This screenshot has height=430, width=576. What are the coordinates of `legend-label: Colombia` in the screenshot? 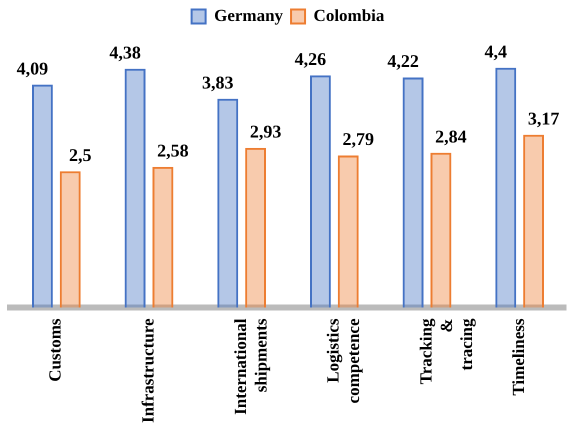 It's located at (349, 15).